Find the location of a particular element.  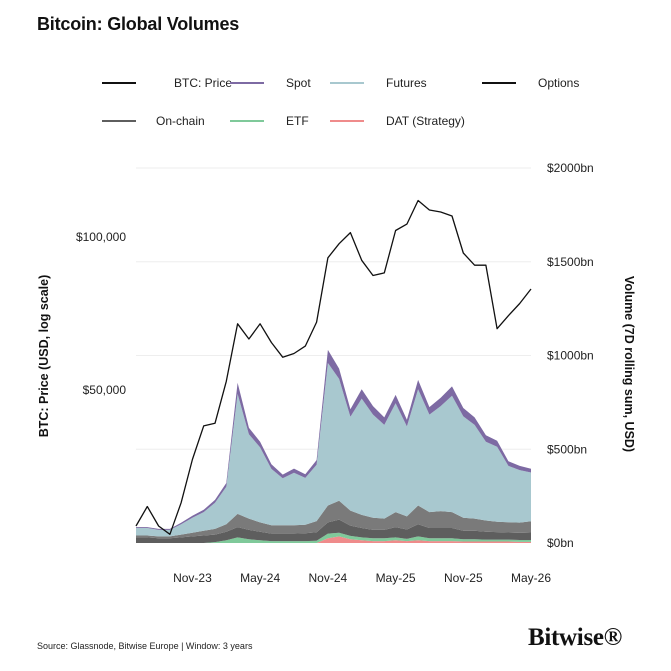

legend-swatch-price is located at coordinates (119, 83).